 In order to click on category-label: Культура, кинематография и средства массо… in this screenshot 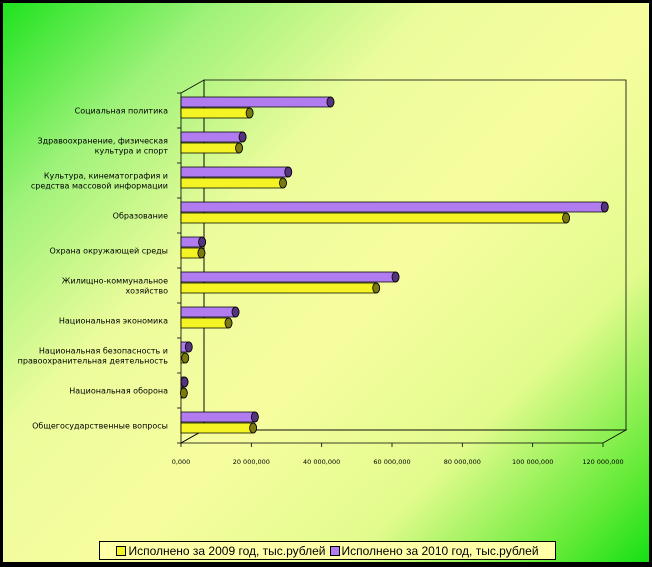, I will do `click(99, 181)`.